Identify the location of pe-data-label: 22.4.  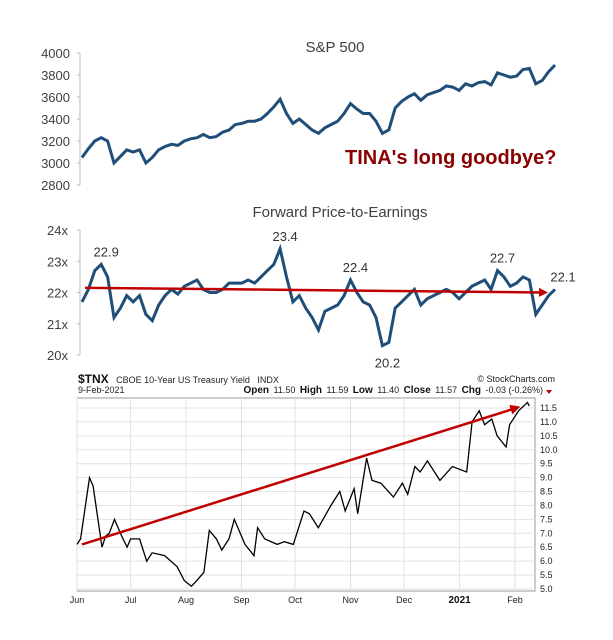
(355, 267).